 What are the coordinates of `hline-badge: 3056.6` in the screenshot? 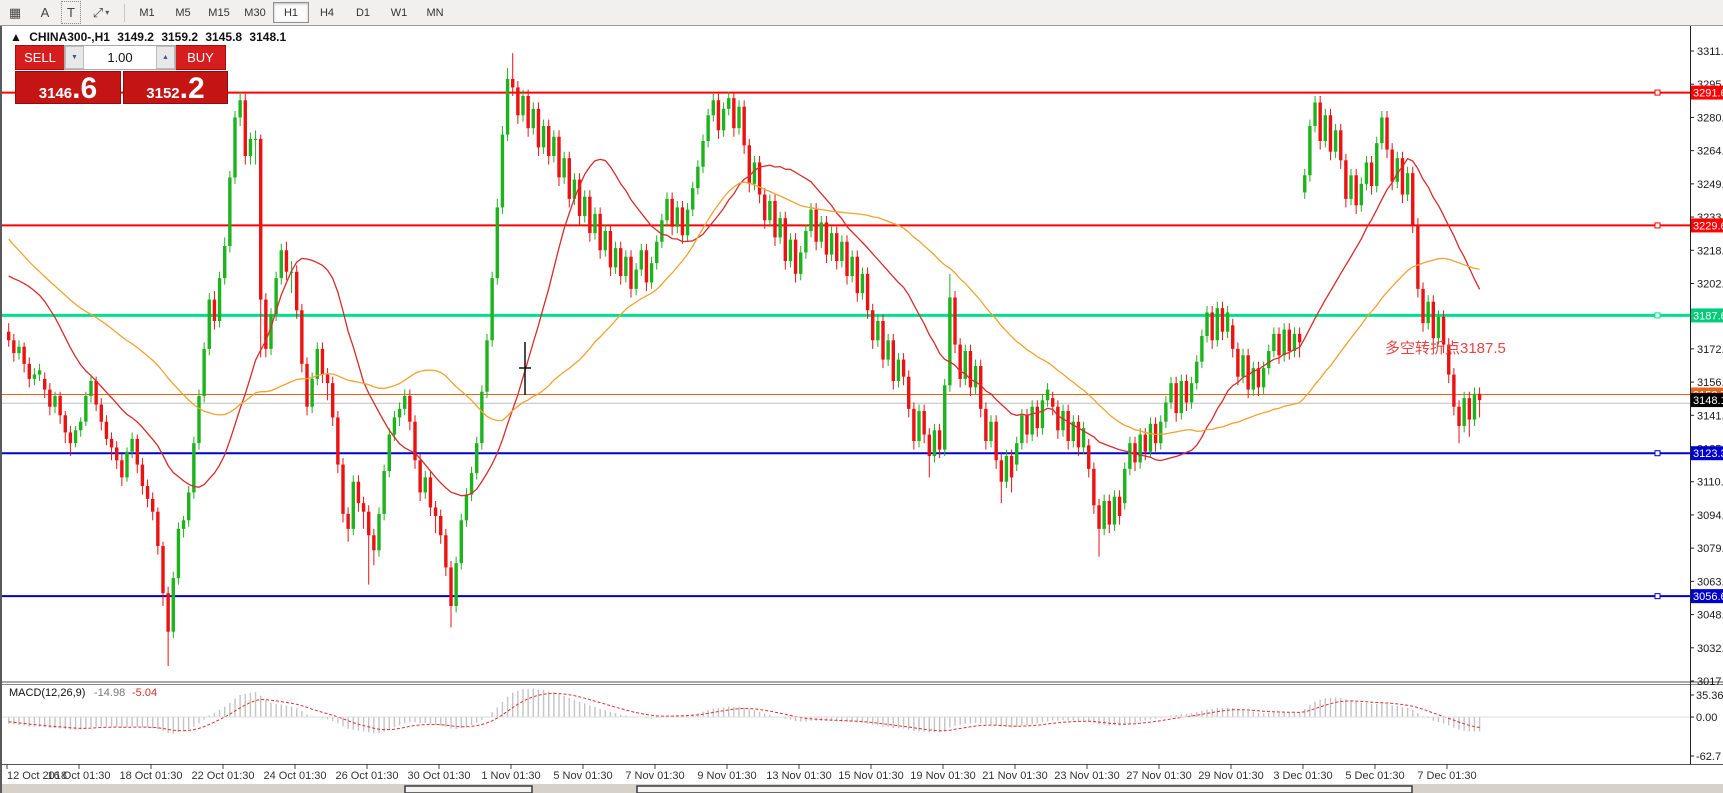 It's located at (1708, 597).